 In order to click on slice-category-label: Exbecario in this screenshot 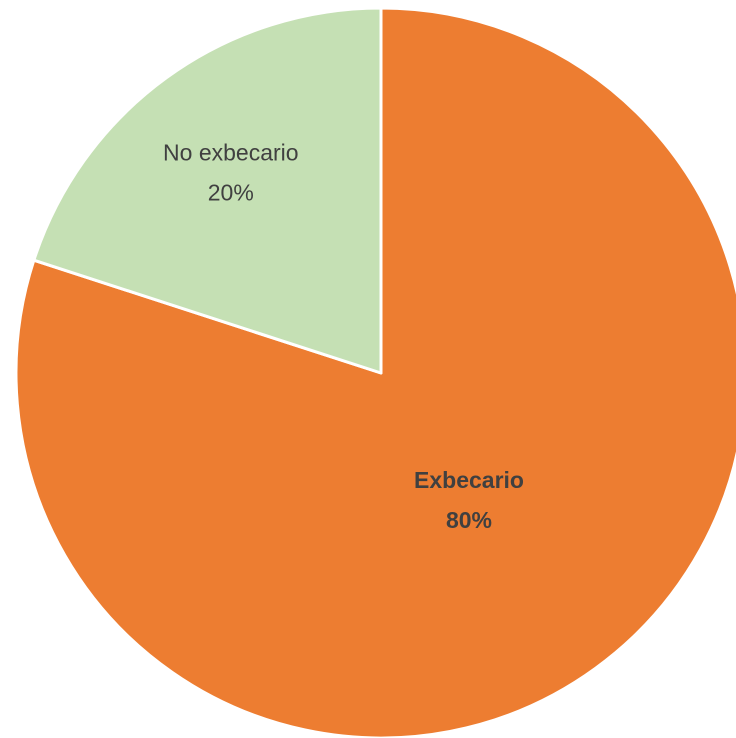, I will do `click(469, 480)`.